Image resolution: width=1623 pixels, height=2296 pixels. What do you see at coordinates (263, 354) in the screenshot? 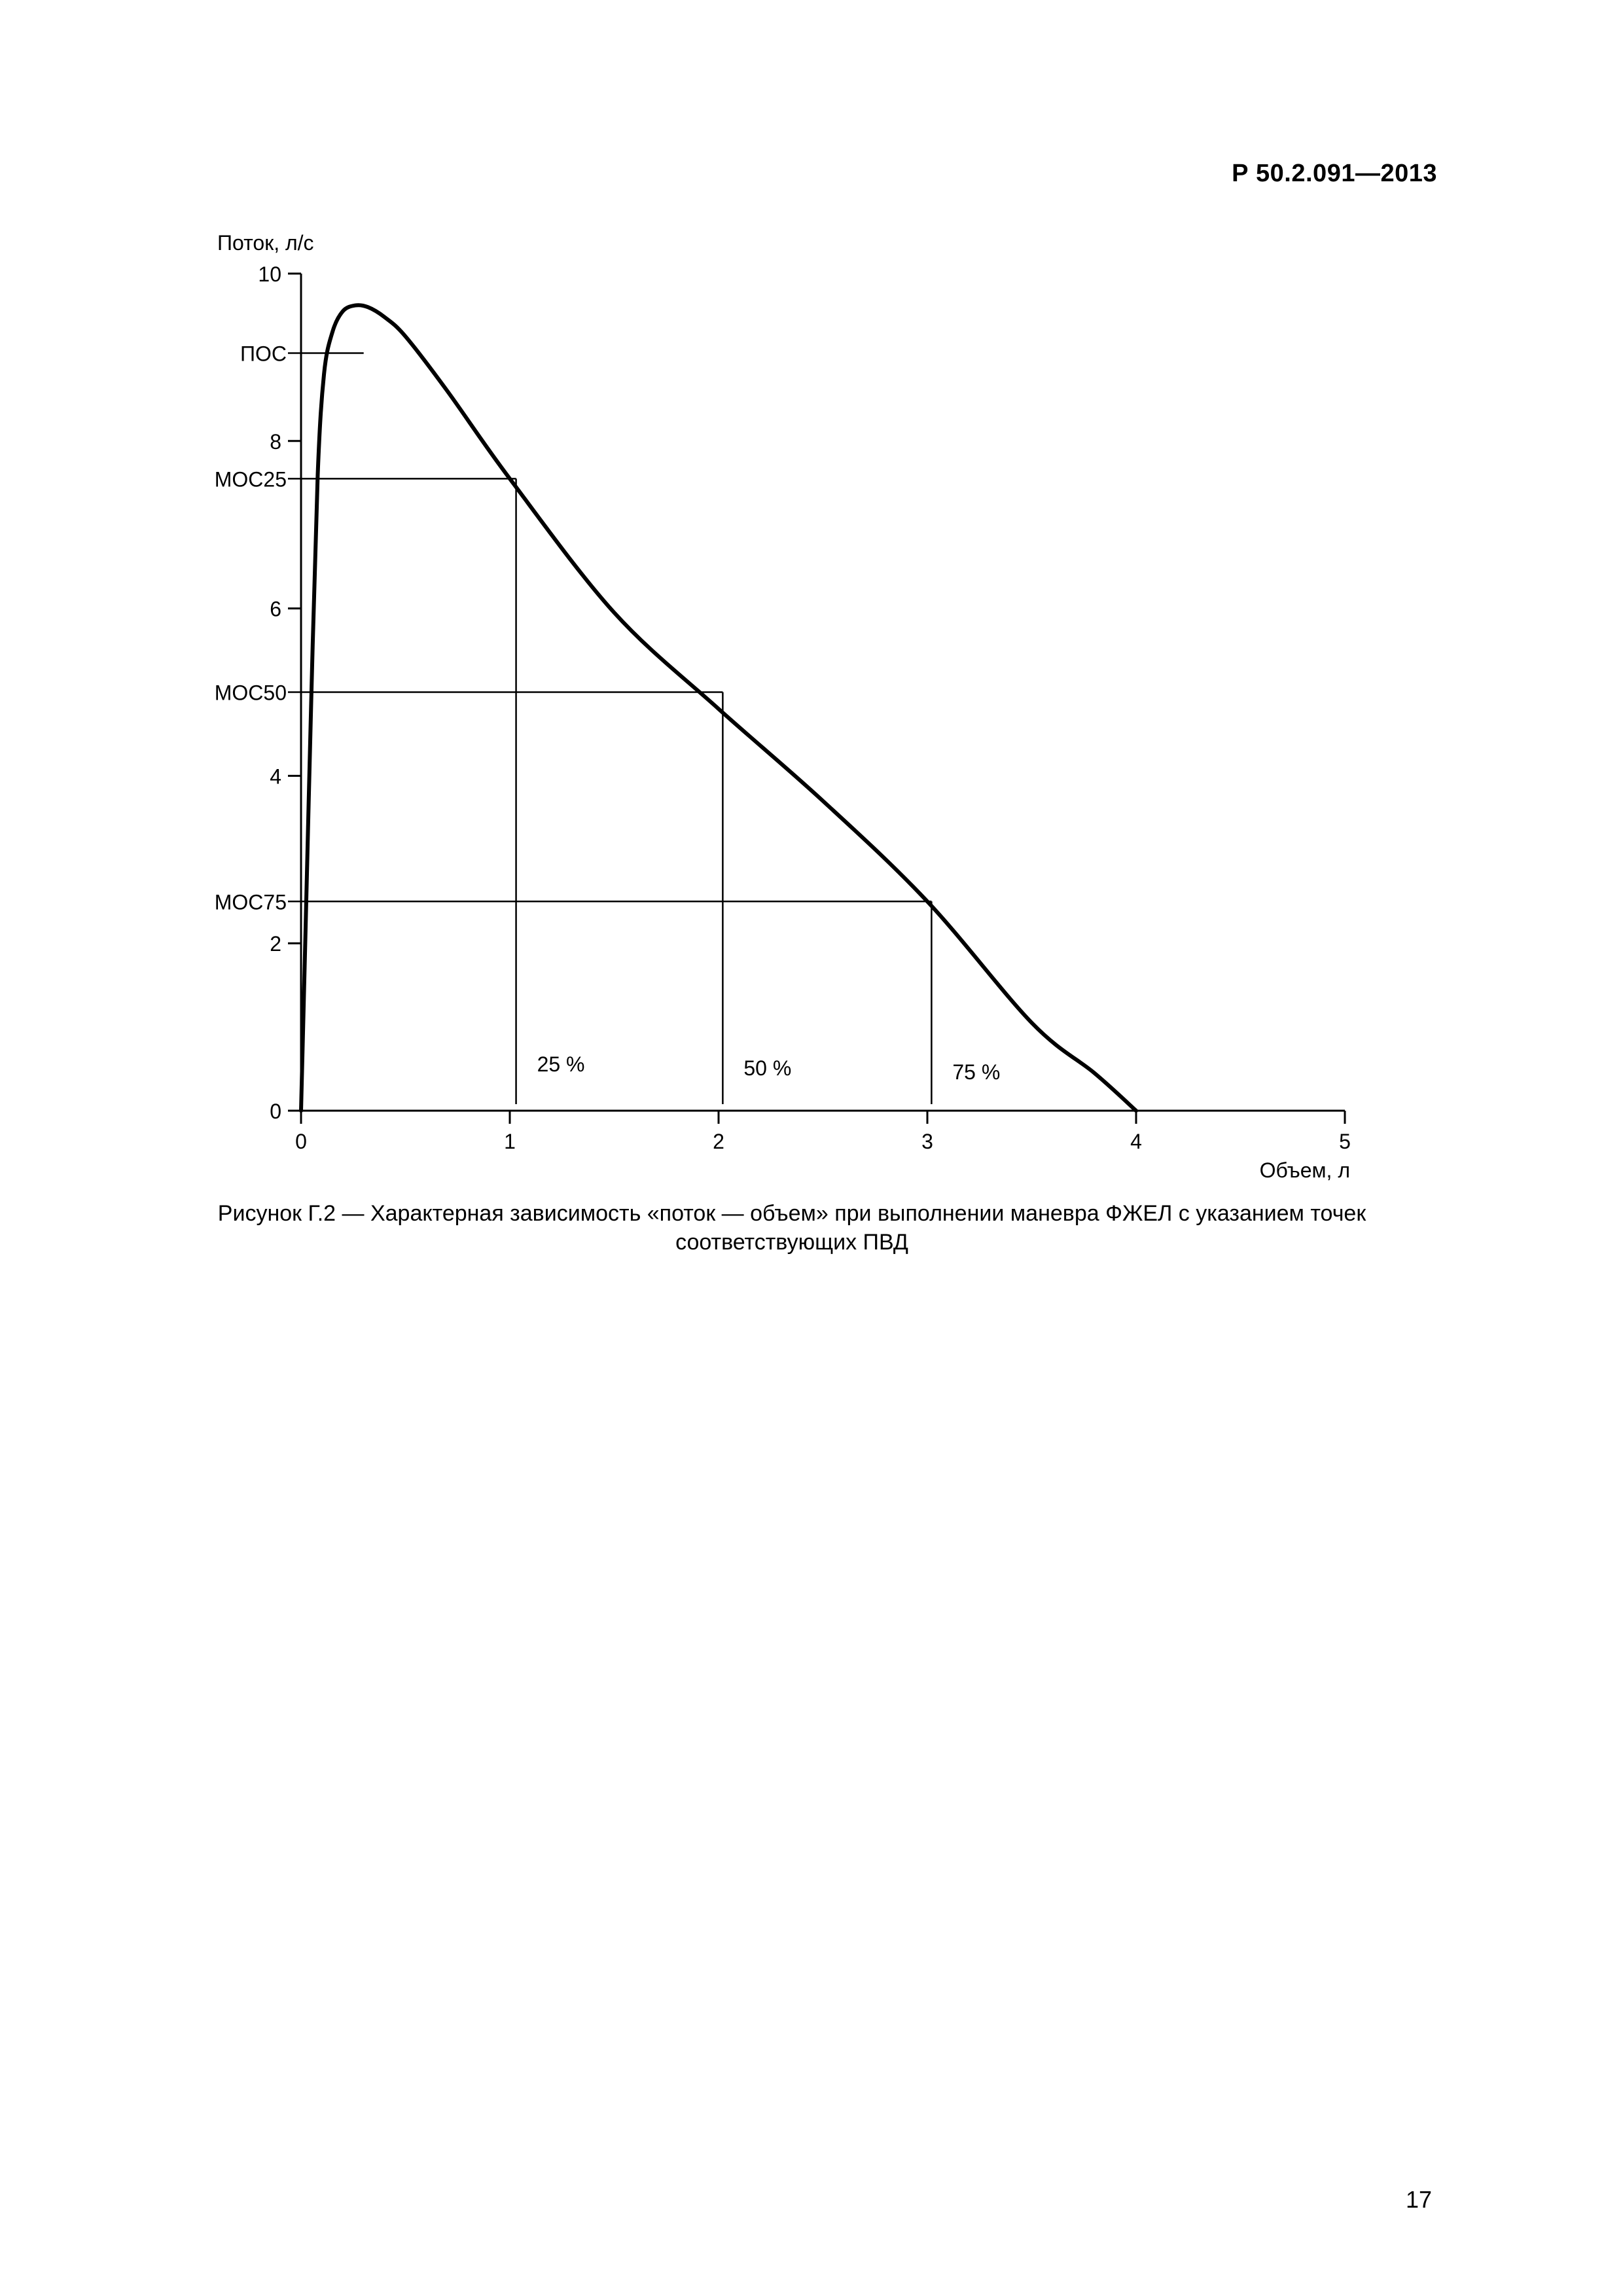
I see `ref-label-пос: ПОС` at bounding box center [263, 354].